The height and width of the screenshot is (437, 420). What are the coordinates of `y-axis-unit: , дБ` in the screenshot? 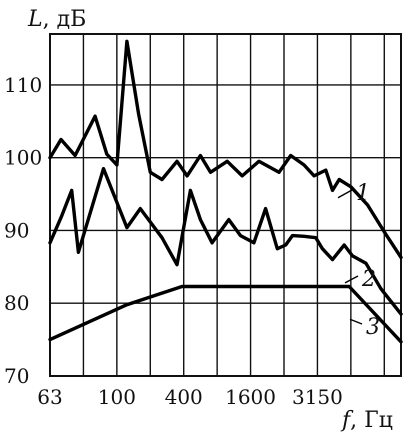 It's located at (65, 19).